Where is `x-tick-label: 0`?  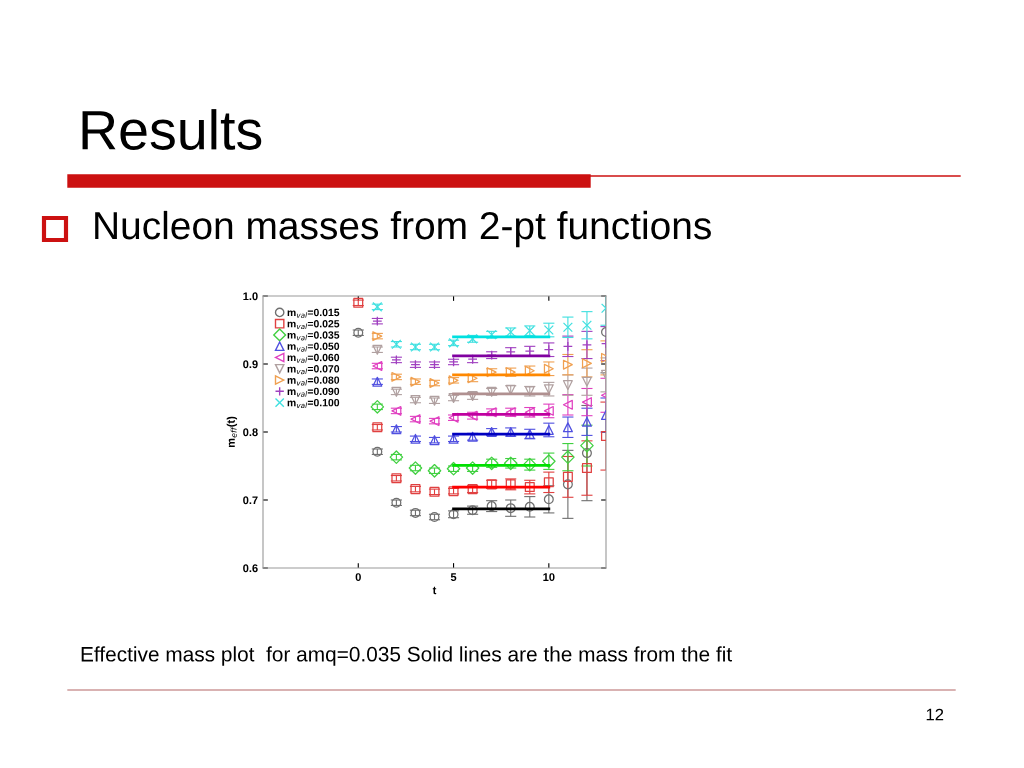 x-tick-label: 0 is located at coordinates (358, 577).